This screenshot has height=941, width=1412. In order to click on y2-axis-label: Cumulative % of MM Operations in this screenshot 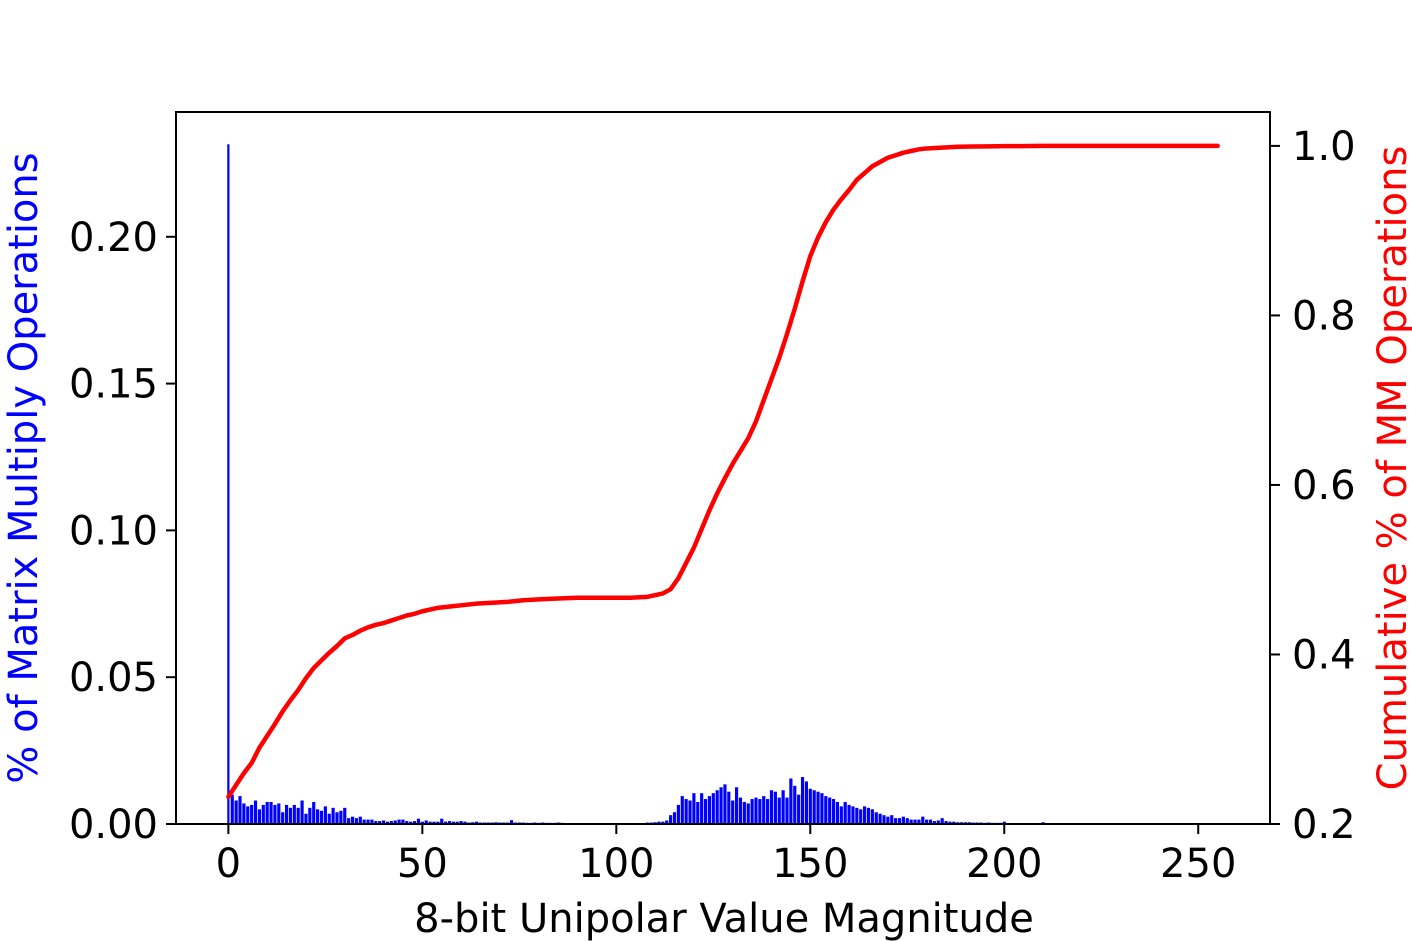, I will do `click(1391, 468)`.